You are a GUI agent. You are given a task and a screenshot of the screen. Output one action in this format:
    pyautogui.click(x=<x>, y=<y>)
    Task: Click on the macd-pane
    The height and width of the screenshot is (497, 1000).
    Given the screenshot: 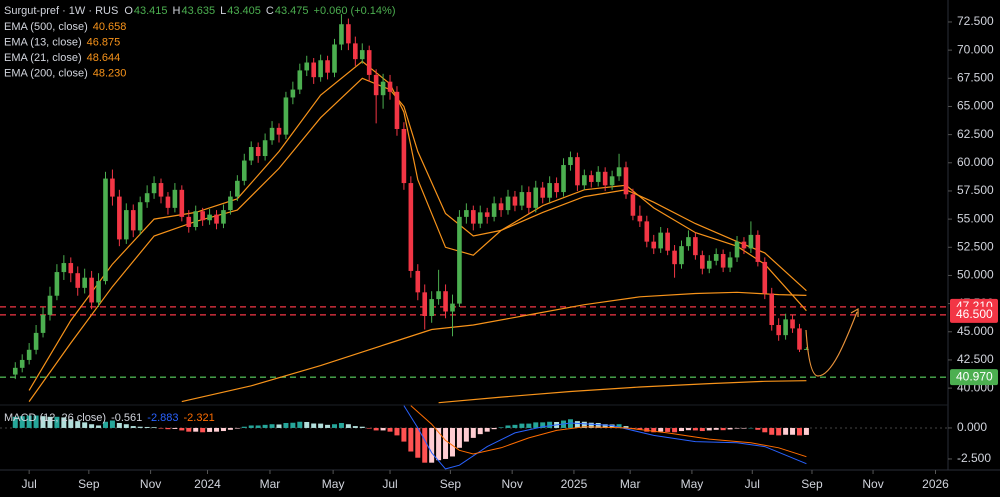 What is the action you would take?
    pyautogui.click(x=474, y=437)
    